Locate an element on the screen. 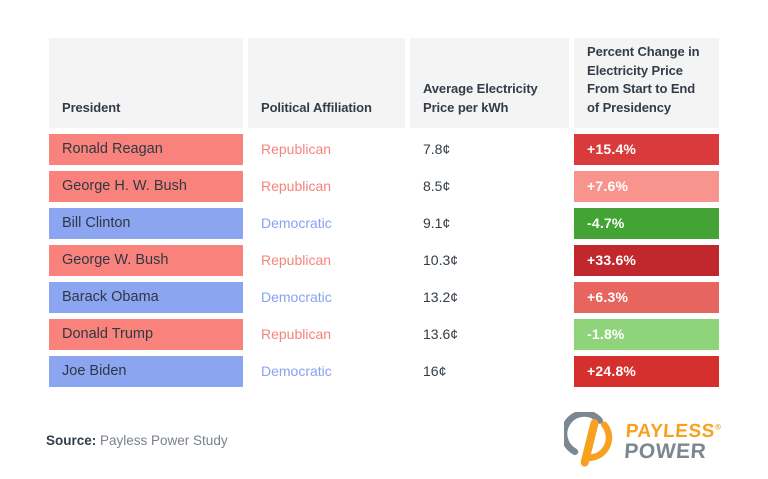  pct-change-cell: +7.6% is located at coordinates (646, 186).